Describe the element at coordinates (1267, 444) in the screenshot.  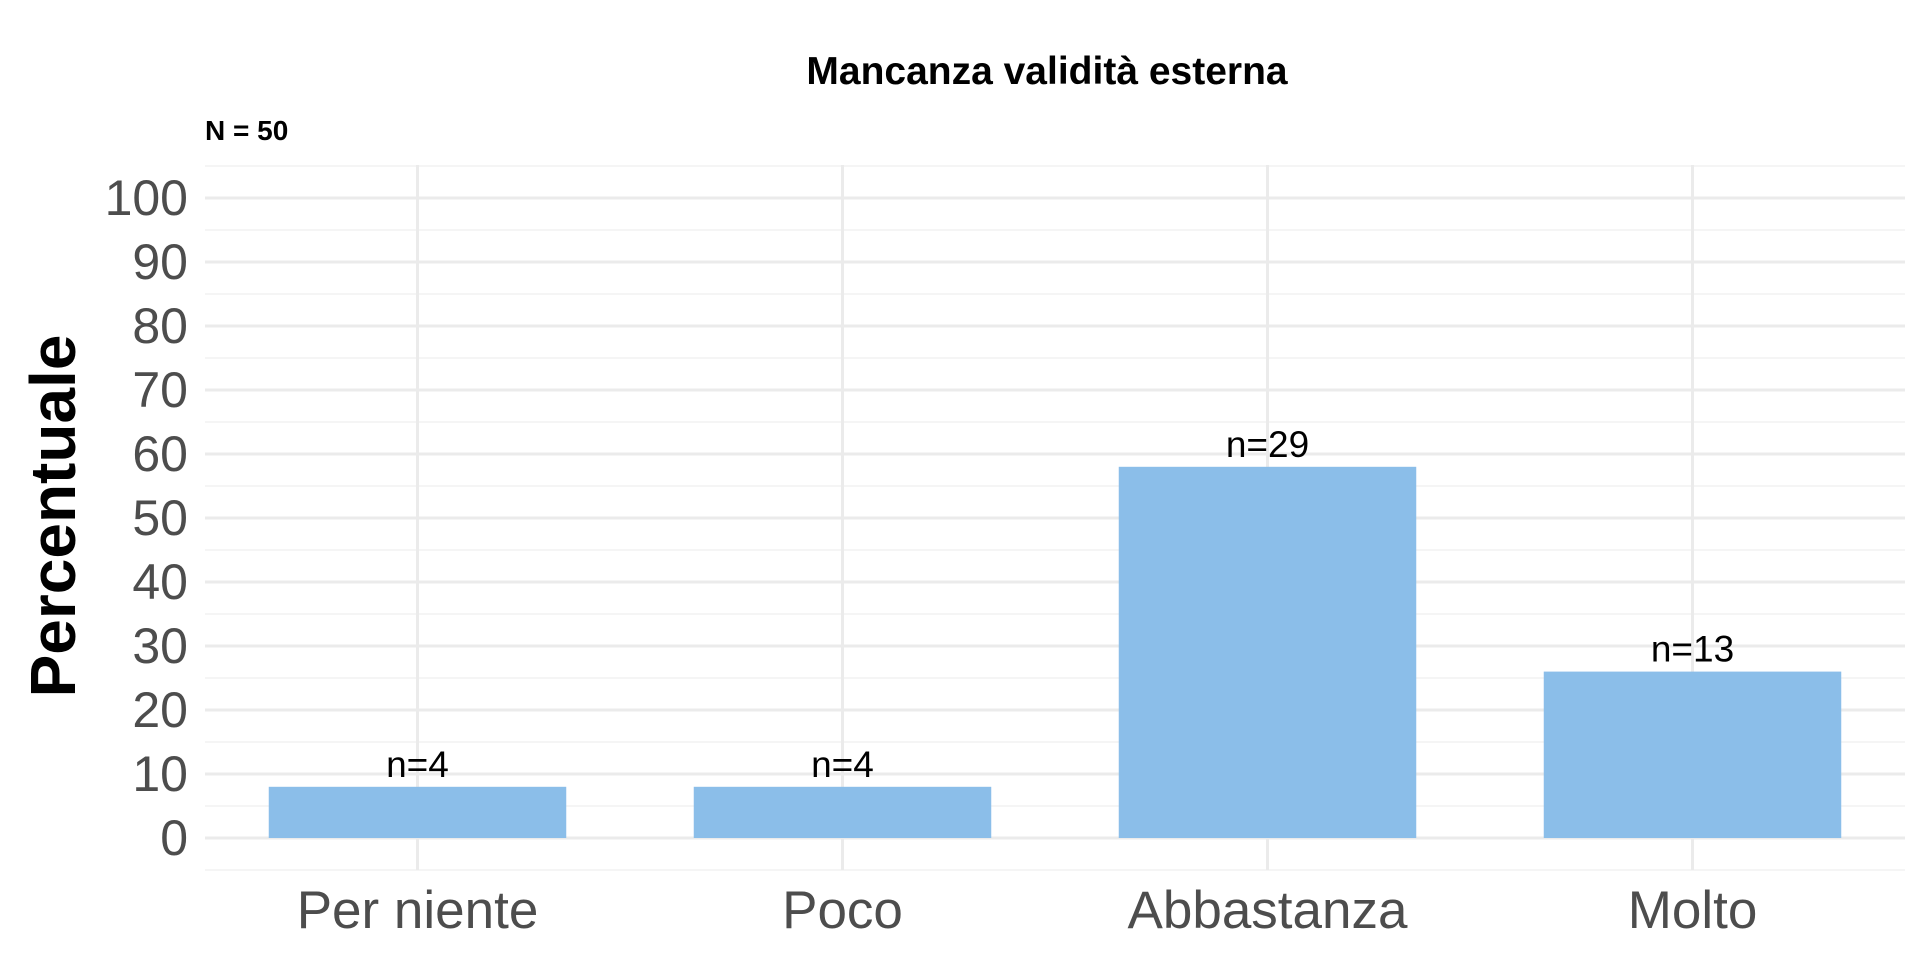
I see `bar-count-label: n=29` at that location.